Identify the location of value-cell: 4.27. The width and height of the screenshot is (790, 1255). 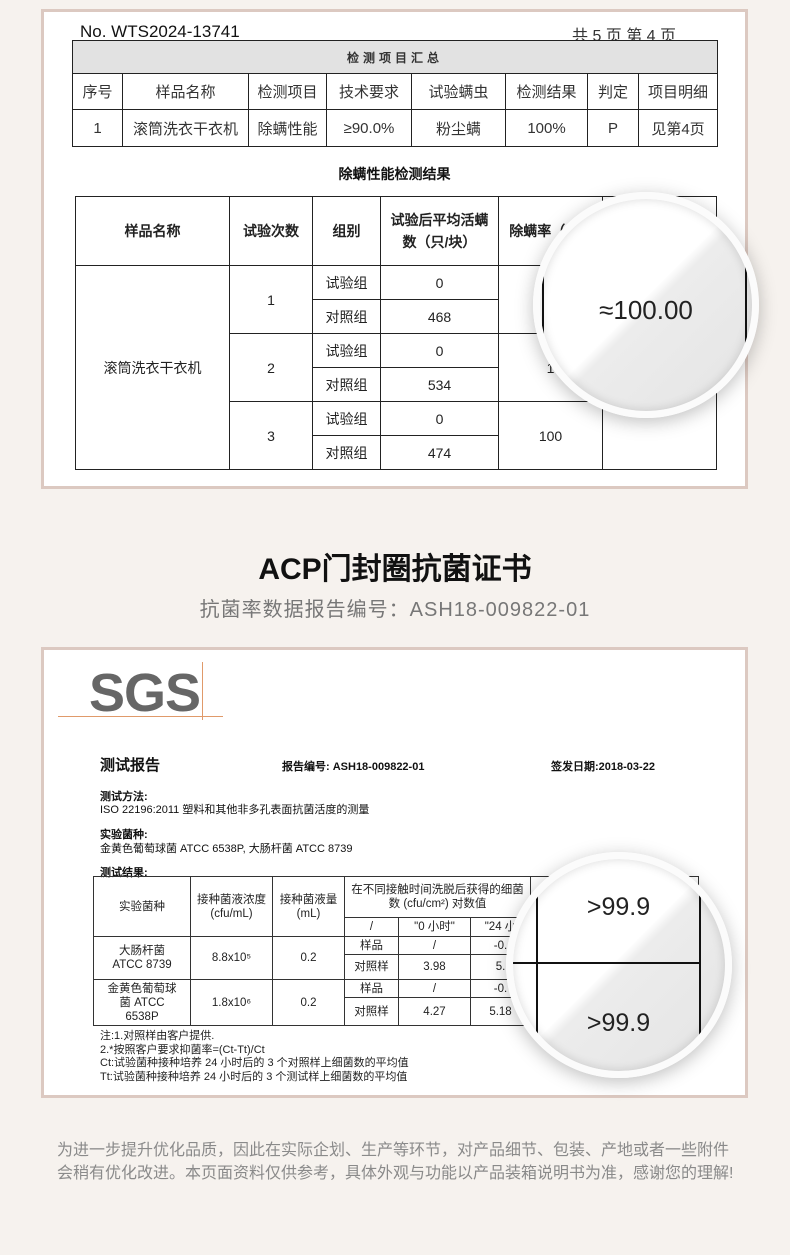
(434, 1011).